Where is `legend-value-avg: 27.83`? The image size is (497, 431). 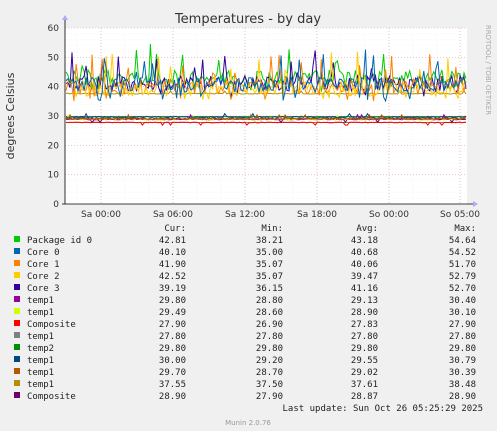
legend-value-avg: 27.83 is located at coordinates (364, 325).